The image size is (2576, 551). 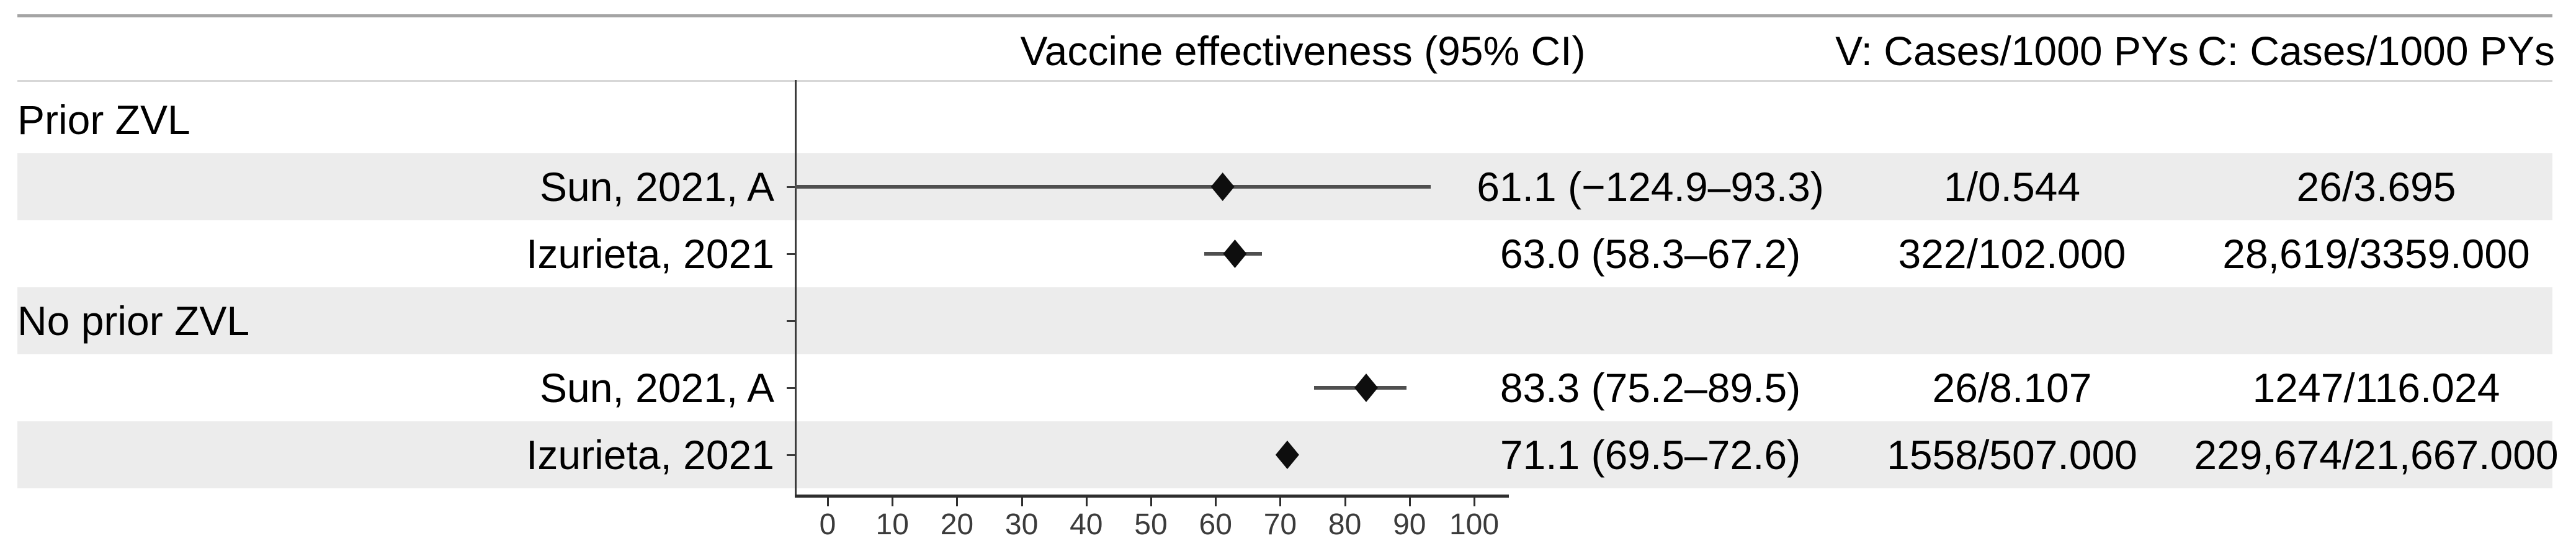 What do you see at coordinates (133, 321) in the screenshot?
I see `group-label: No prior ZVL` at bounding box center [133, 321].